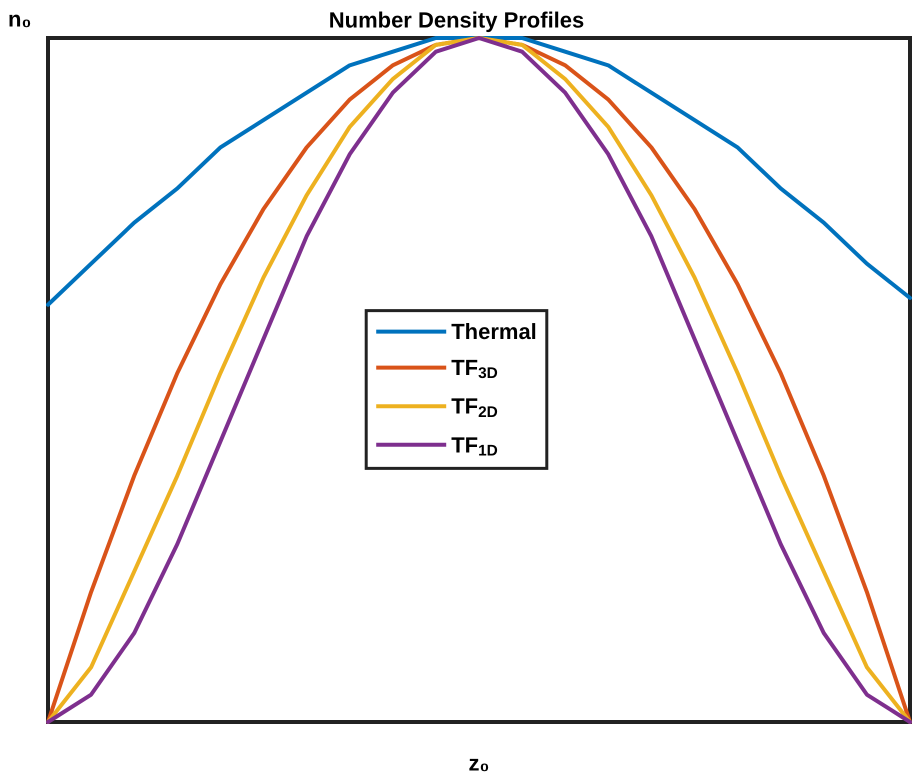 The image size is (913, 779). I want to click on legend-label: Thermal, so click(494, 331).